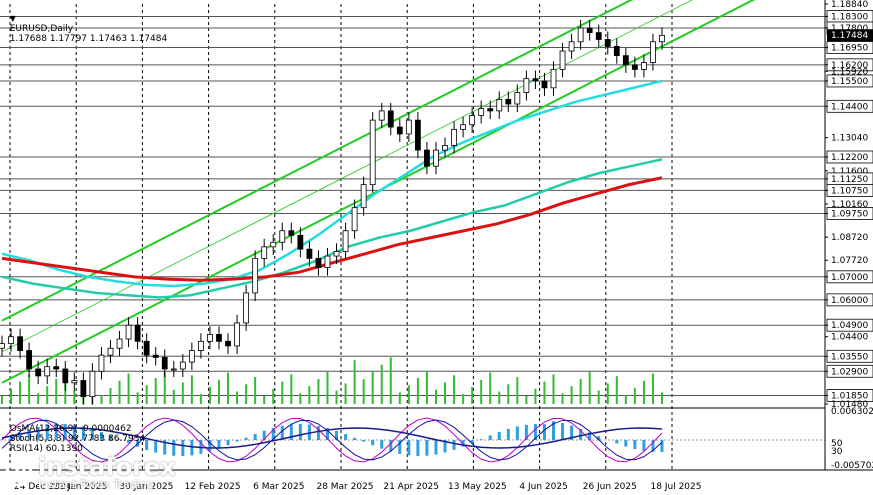 This screenshot has width=873, height=495. Describe the element at coordinates (849, 405) in the screenshot. I see `price-tick-label: 1.01480` at that location.